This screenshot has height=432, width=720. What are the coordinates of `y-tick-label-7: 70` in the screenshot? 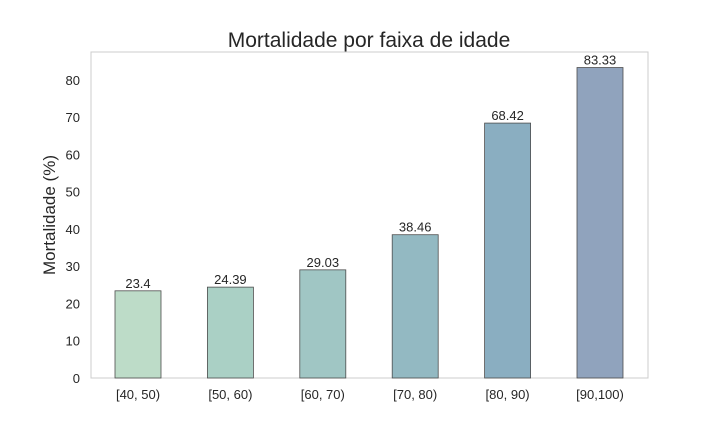 It's located at (73, 117).